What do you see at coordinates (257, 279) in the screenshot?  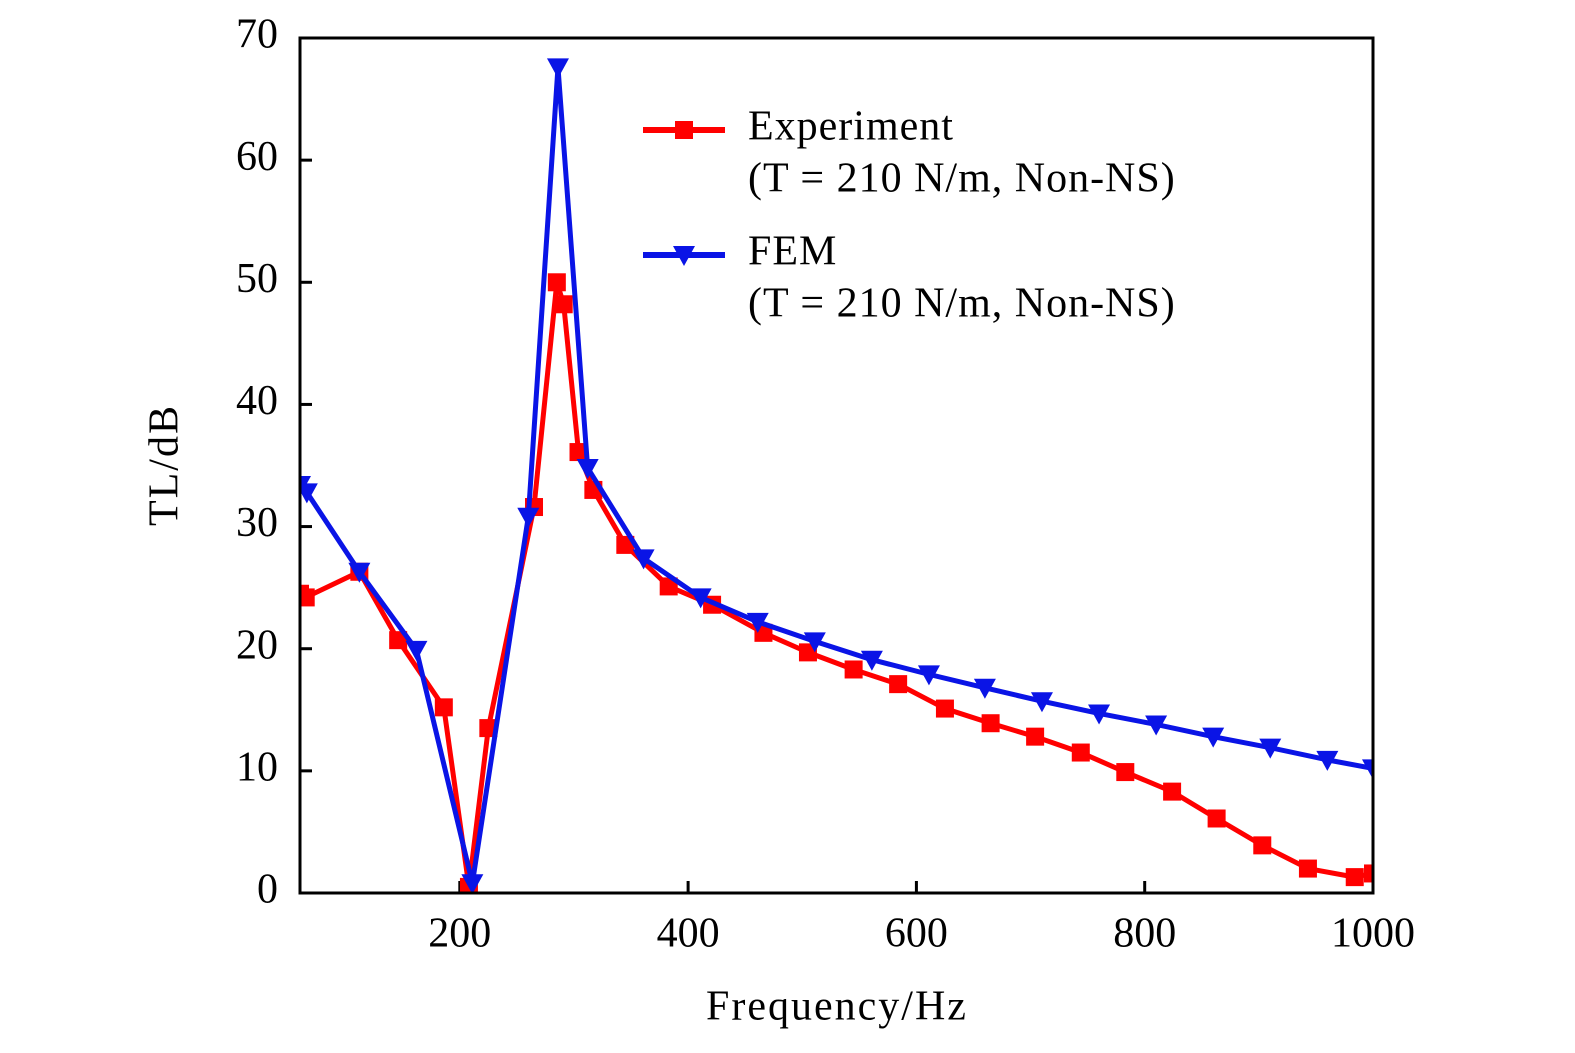 I see `y-tick-label: 50` at bounding box center [257, 279].